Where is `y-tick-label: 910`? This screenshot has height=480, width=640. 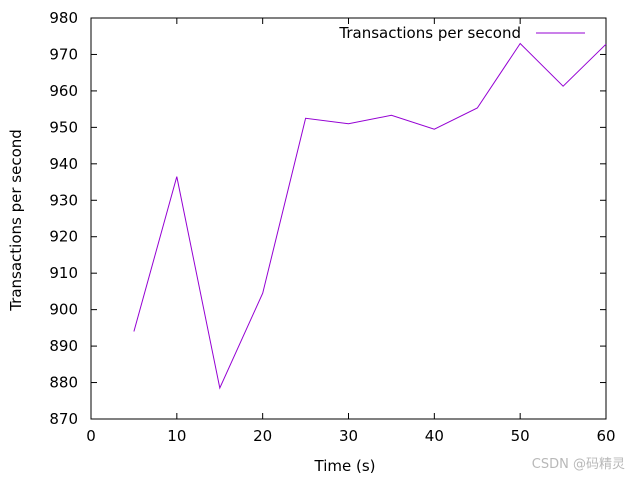 y-tick-label: 910 is located at coordinates (63, 273).